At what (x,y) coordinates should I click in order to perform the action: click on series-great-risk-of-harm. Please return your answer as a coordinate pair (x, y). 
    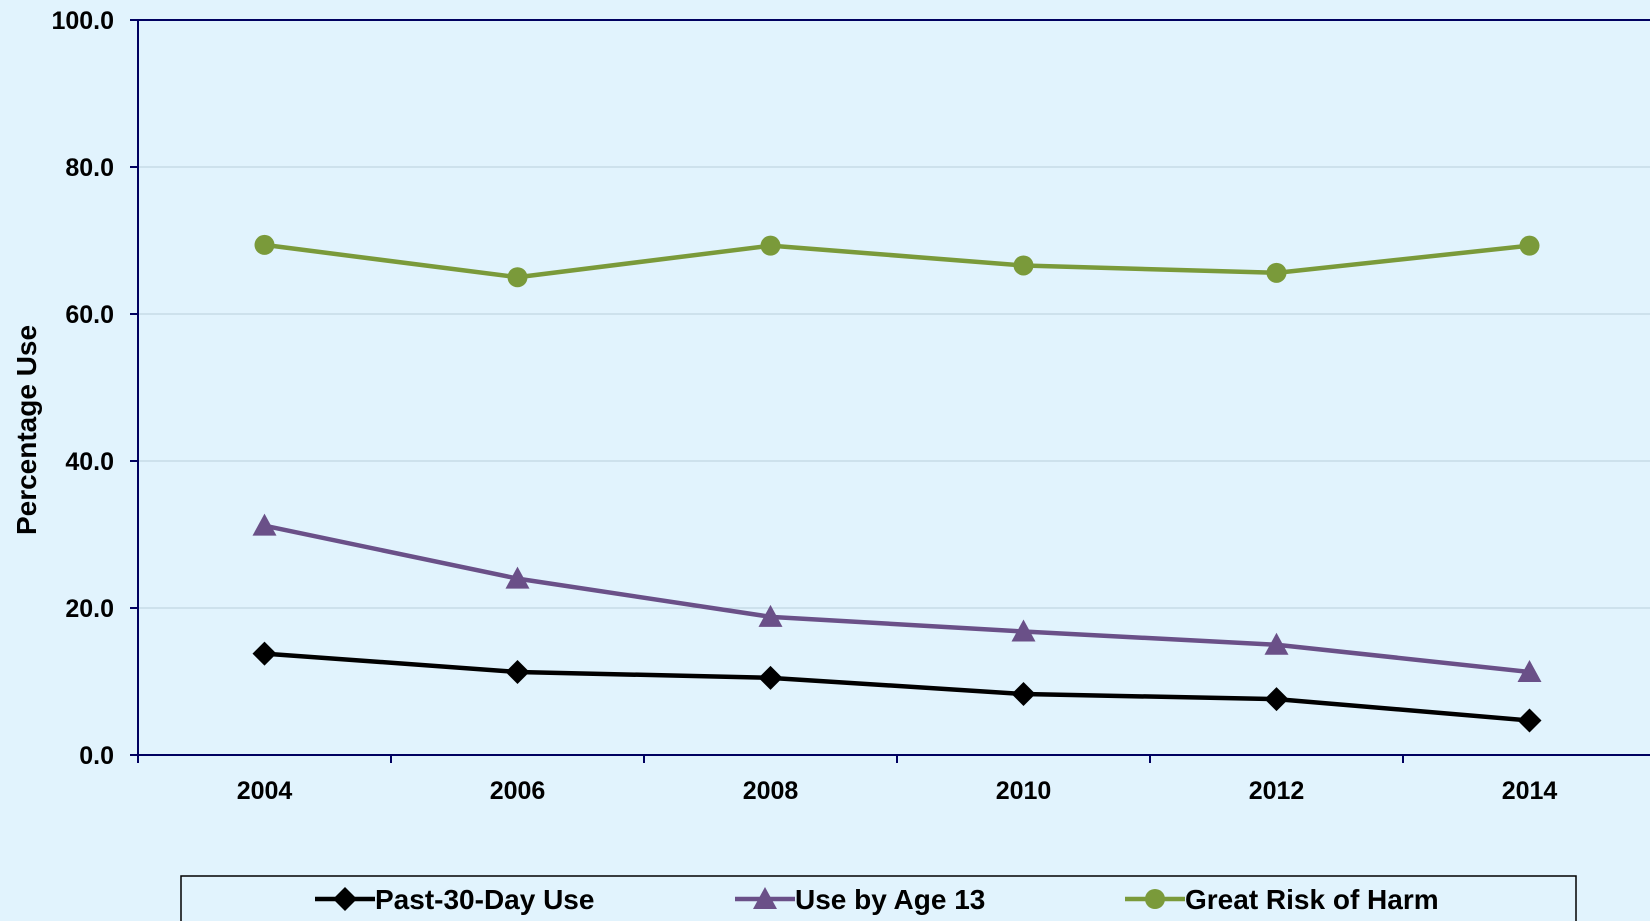
    Looking at the image, I should click on (897, 261).